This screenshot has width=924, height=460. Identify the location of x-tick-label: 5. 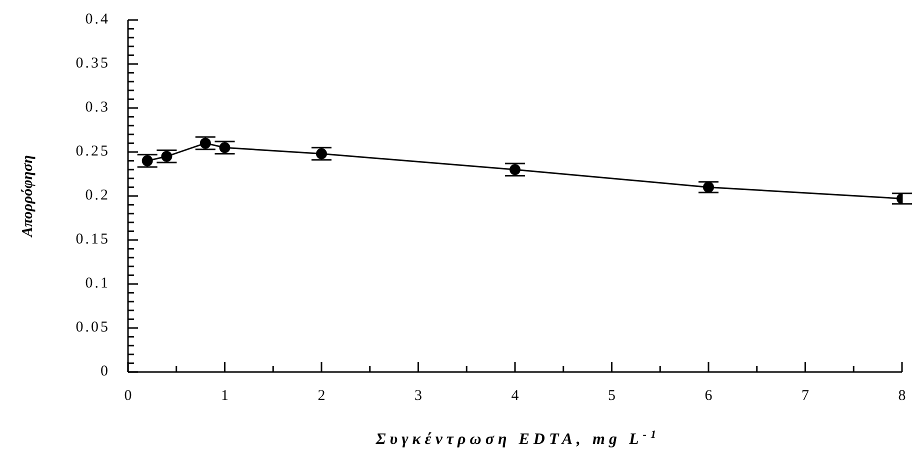
(612, 396).